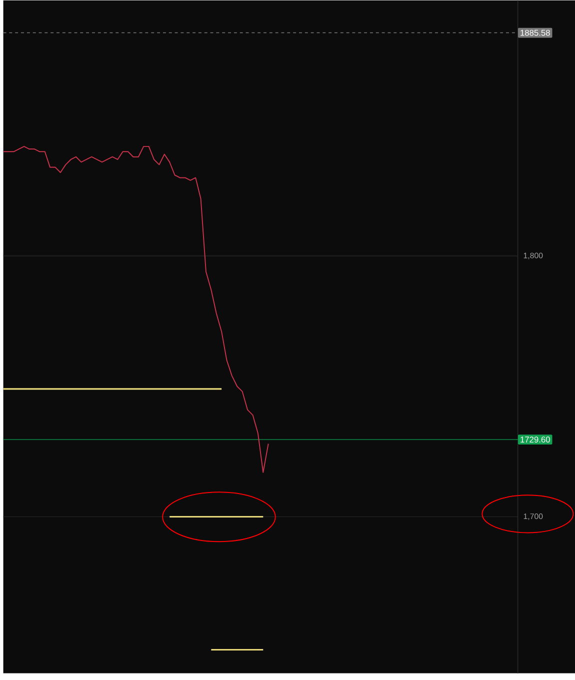  What do you see at coordinates (535, 439) in the screenshot?
I see `ref-line-label: 1729.60` at bounding box center [535, 439].